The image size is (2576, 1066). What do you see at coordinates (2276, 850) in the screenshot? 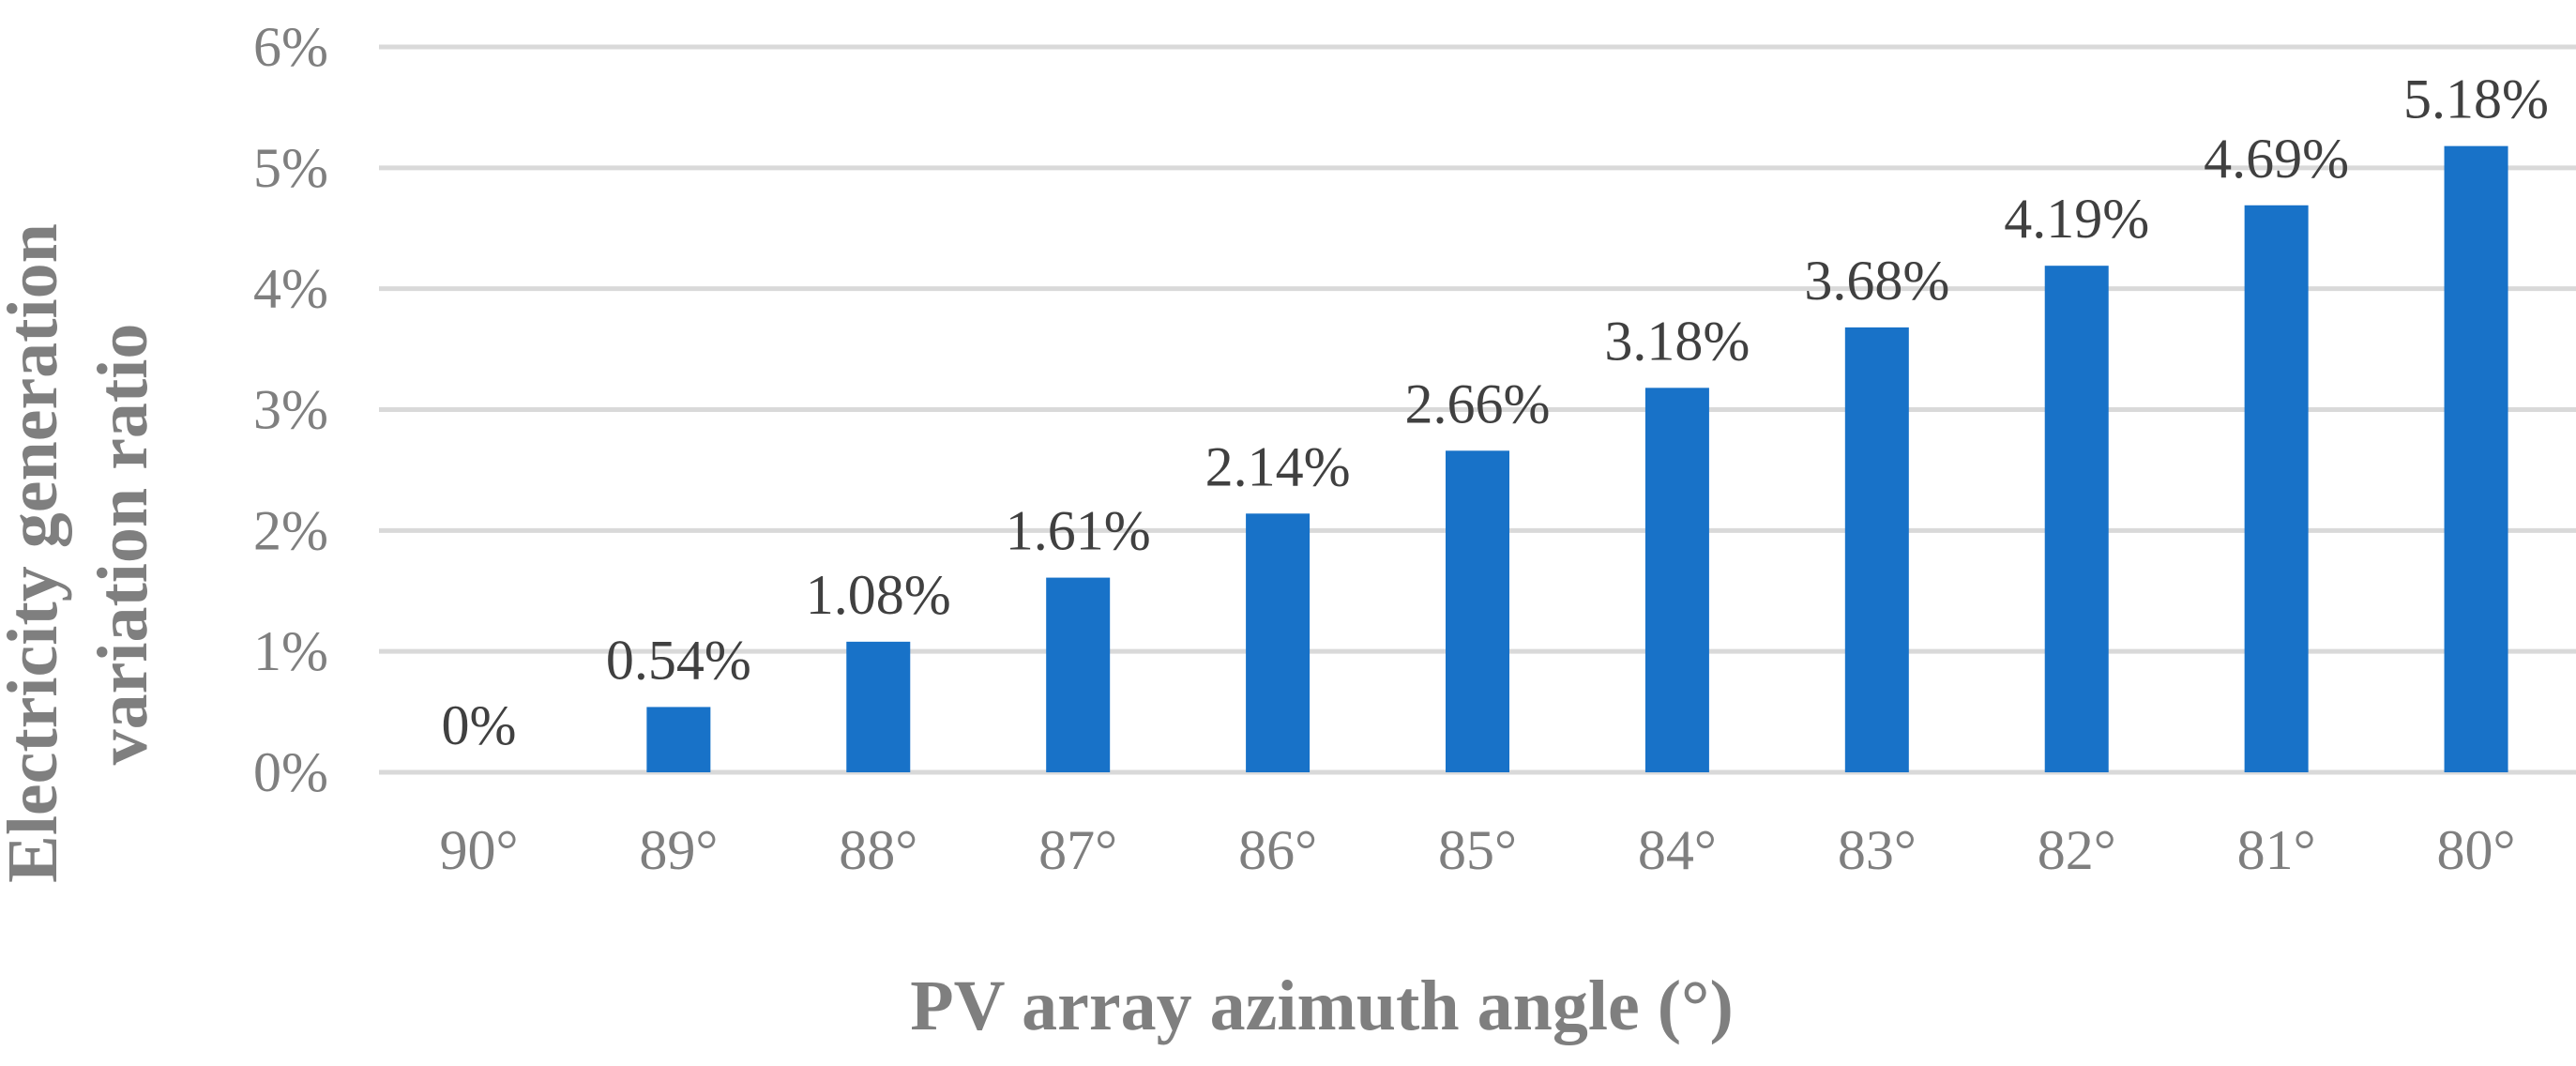
I see `x-tick-label: 81°` at bounding box center [2276, 850].